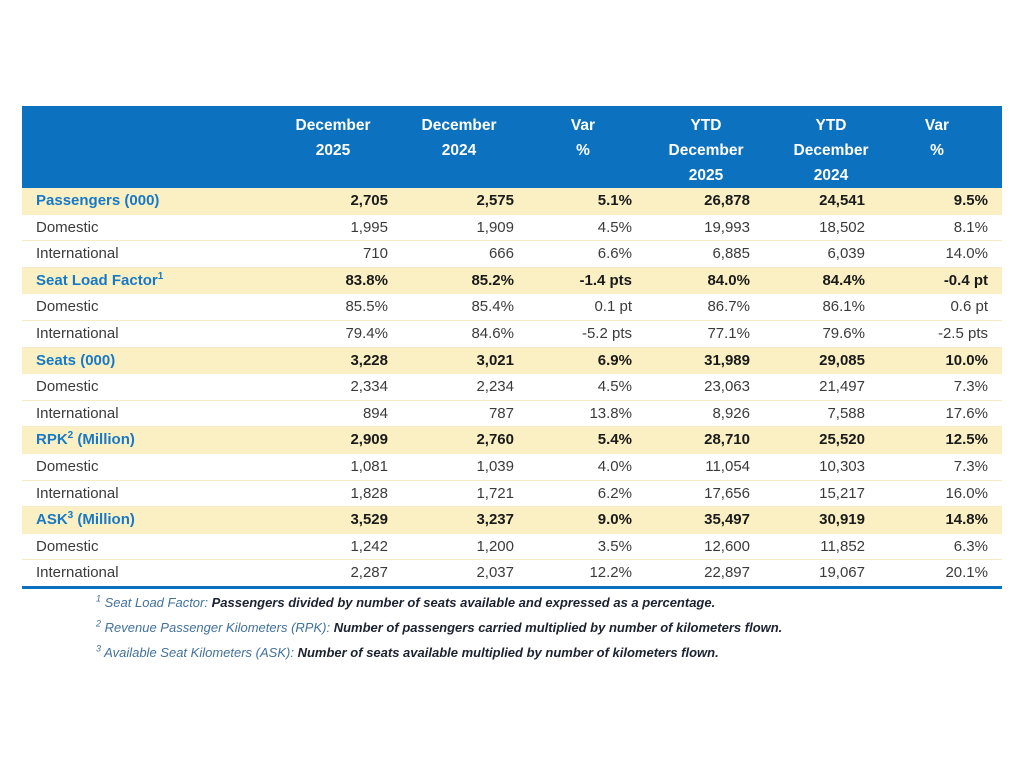 The height and width of the screenshot is (768, 1024). What do you see at coordinates (706, 547) in the screenshot?
I see `cell-value: 12,600` at bounding box center [706, 547].